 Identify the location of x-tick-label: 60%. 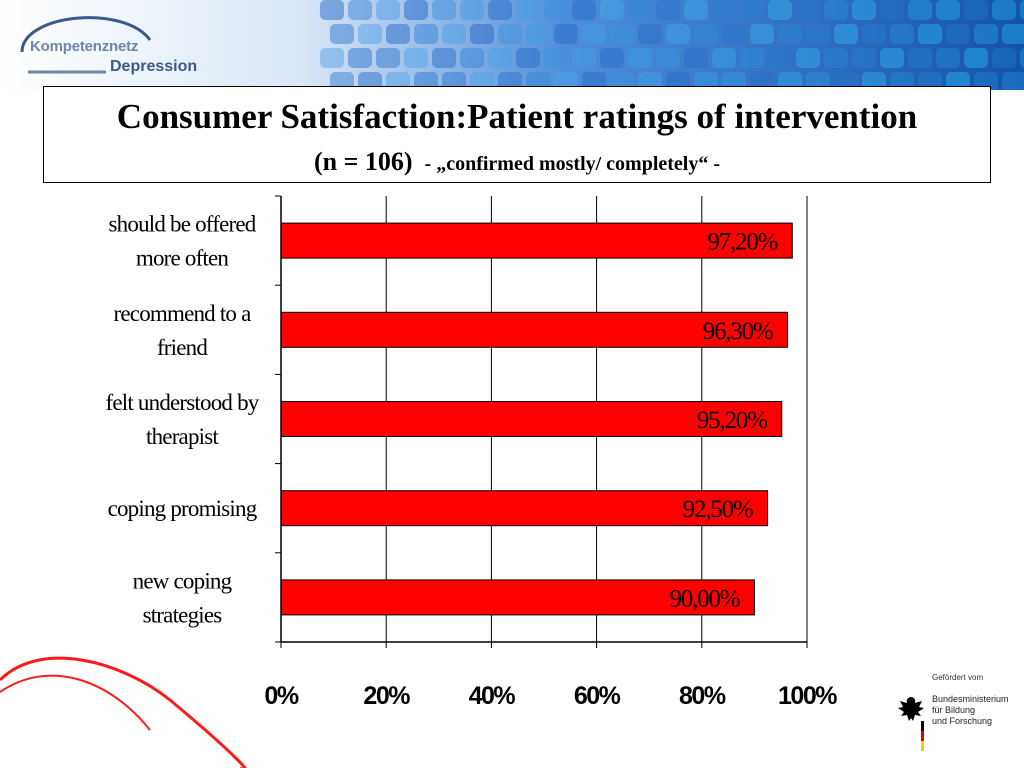
(597, 696).